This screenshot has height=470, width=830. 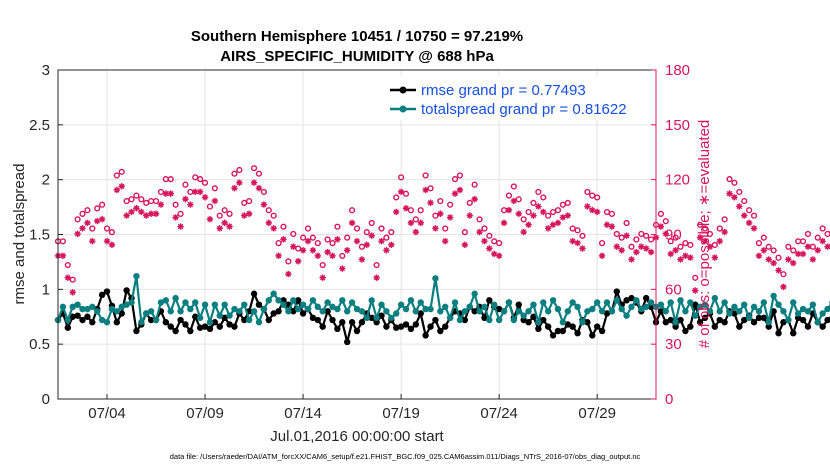 What do you see at coordinates (46, 399) in the screenshot?
I see `left-tick-label: 0` at bounding box center [46, 399].